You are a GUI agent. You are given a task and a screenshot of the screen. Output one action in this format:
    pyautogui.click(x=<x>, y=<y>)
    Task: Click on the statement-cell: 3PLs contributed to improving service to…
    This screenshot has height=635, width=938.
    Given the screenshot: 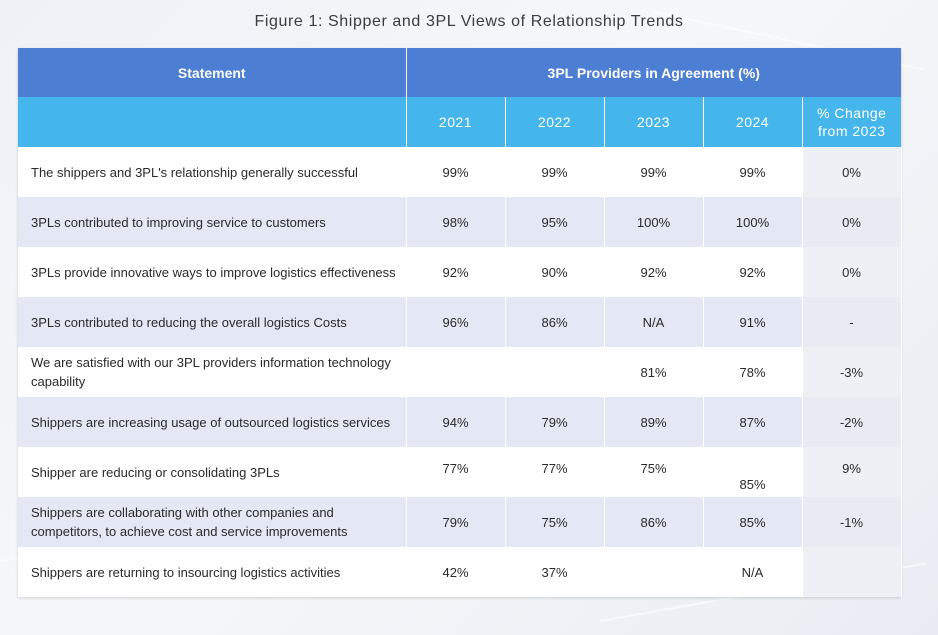 What is the action you would take?
    pyautogui.click(x=212, y=222)
    